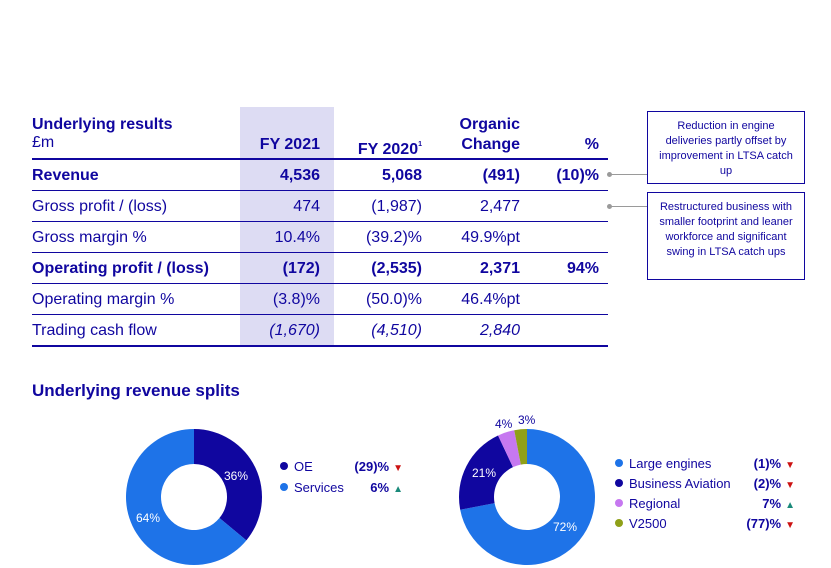 The image size is (831, 568). Describe the element at coordinates (43, 142) in the screenshot. I see `table-unit: £m` at that location.